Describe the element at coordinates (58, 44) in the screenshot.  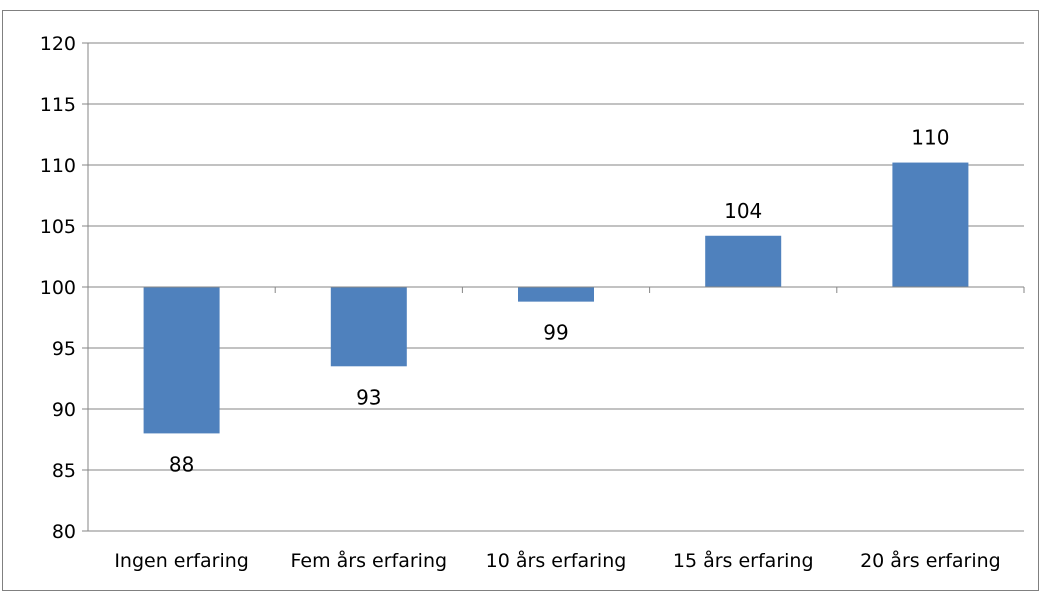
I see `y-tick-label: 120` at that location.